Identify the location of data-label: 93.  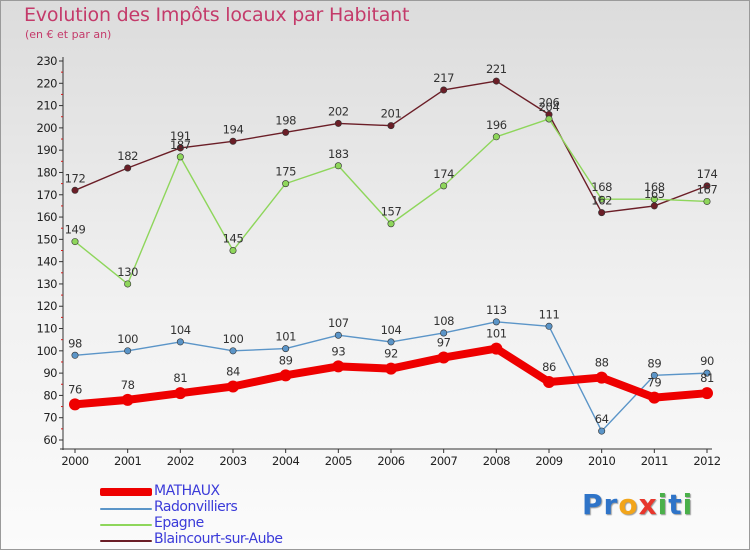
(338, 351).